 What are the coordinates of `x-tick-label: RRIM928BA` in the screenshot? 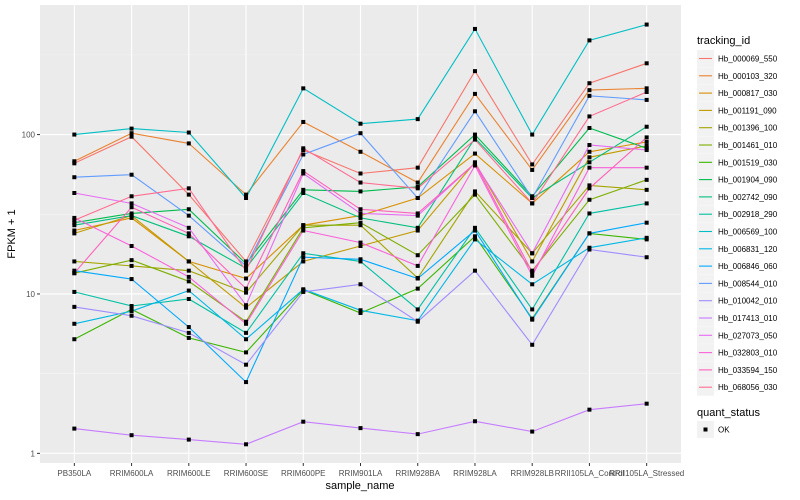 It's located at (417, 473).